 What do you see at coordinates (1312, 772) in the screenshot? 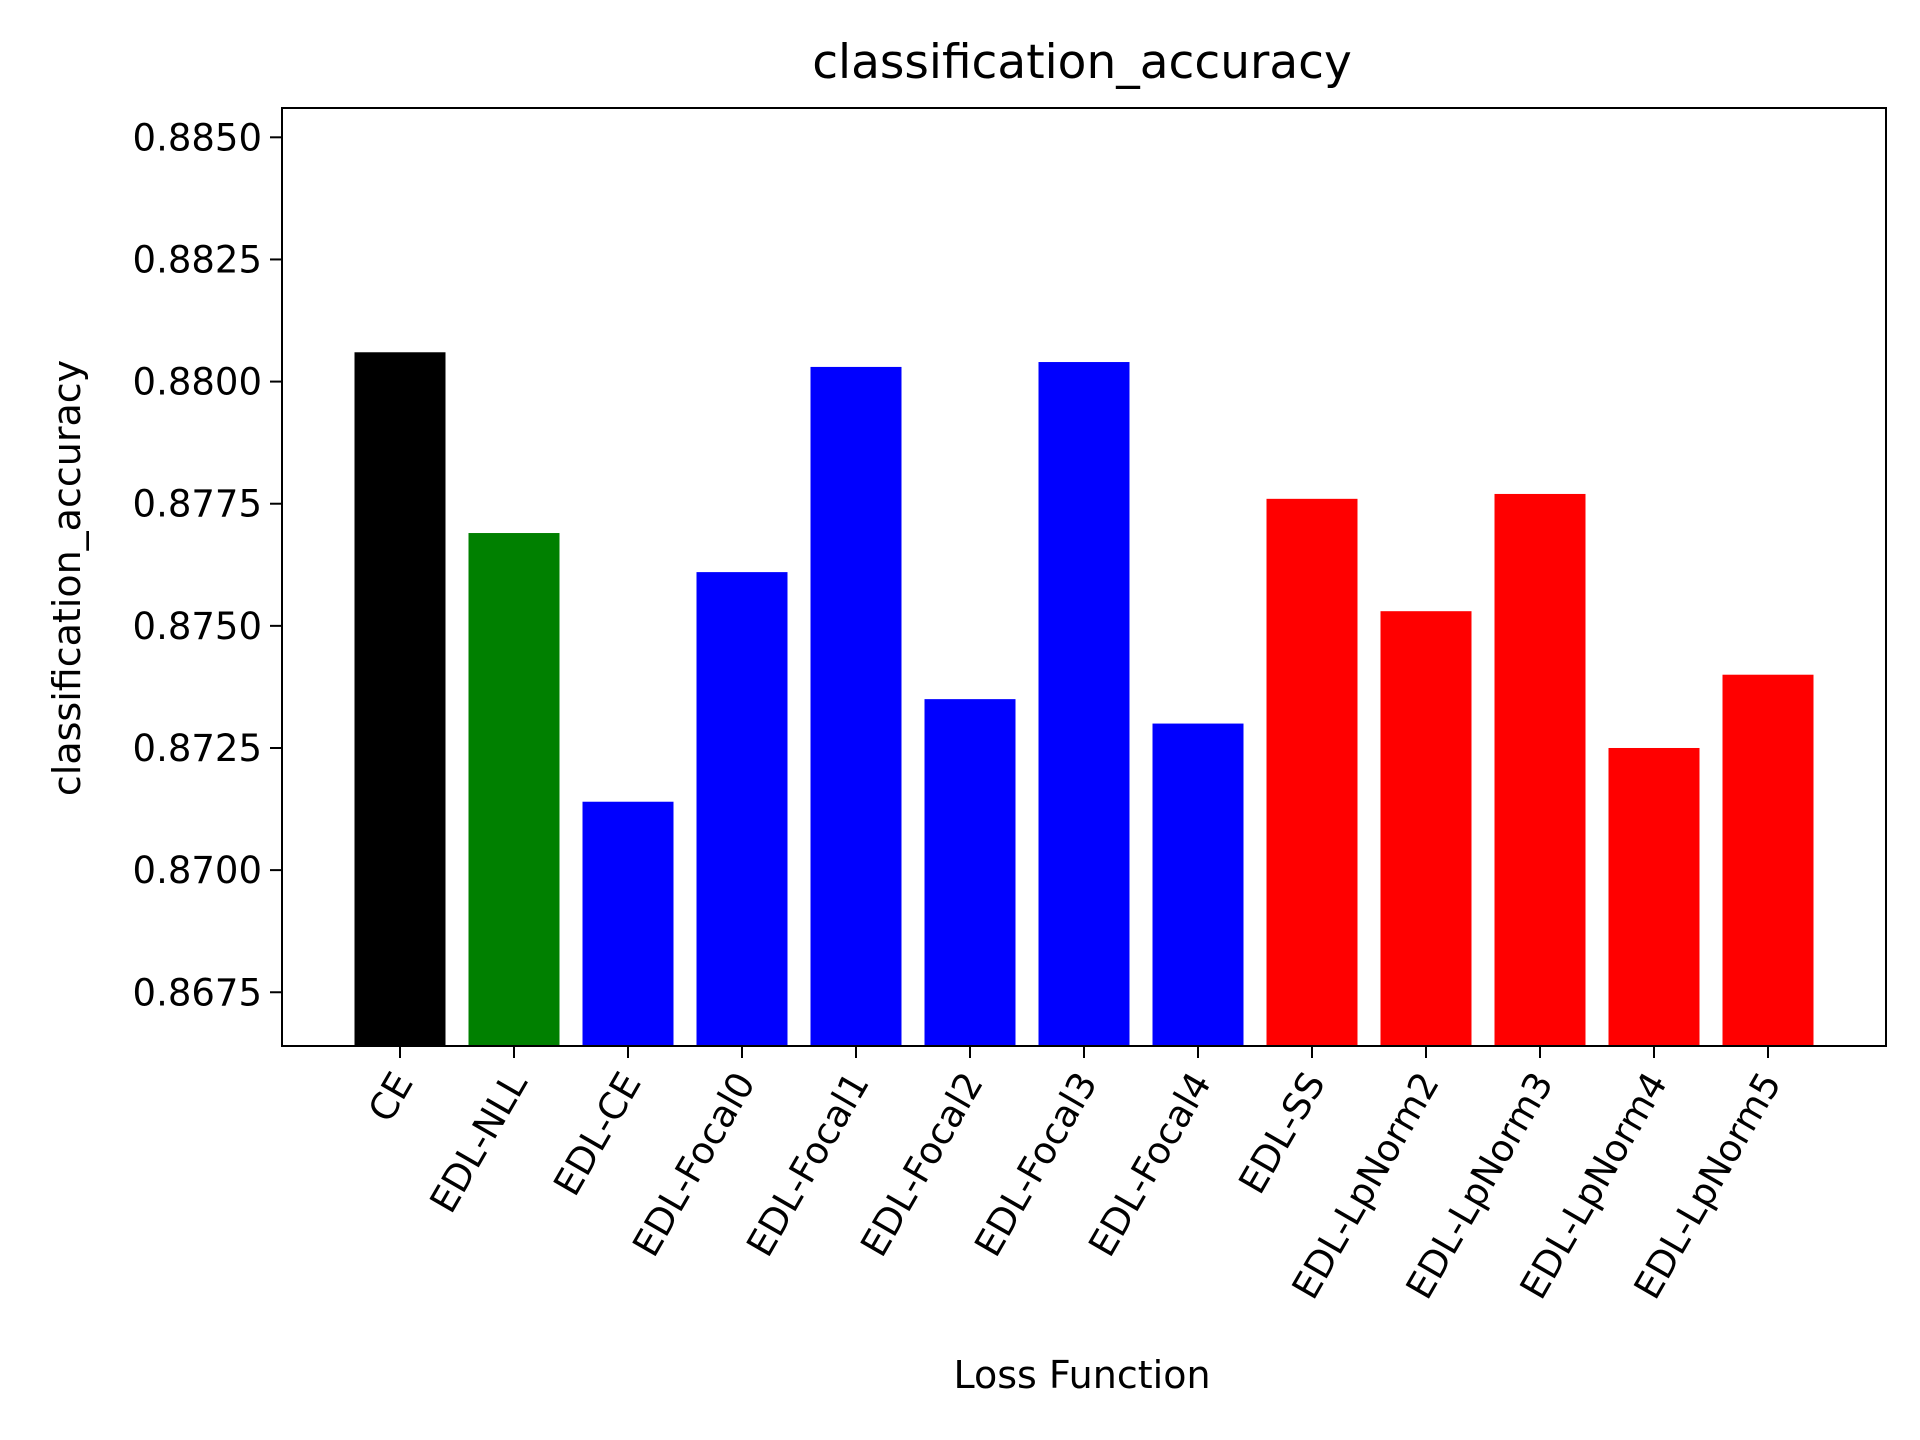
I see `bar-edl-ss` at bounding box center [1312, 772].